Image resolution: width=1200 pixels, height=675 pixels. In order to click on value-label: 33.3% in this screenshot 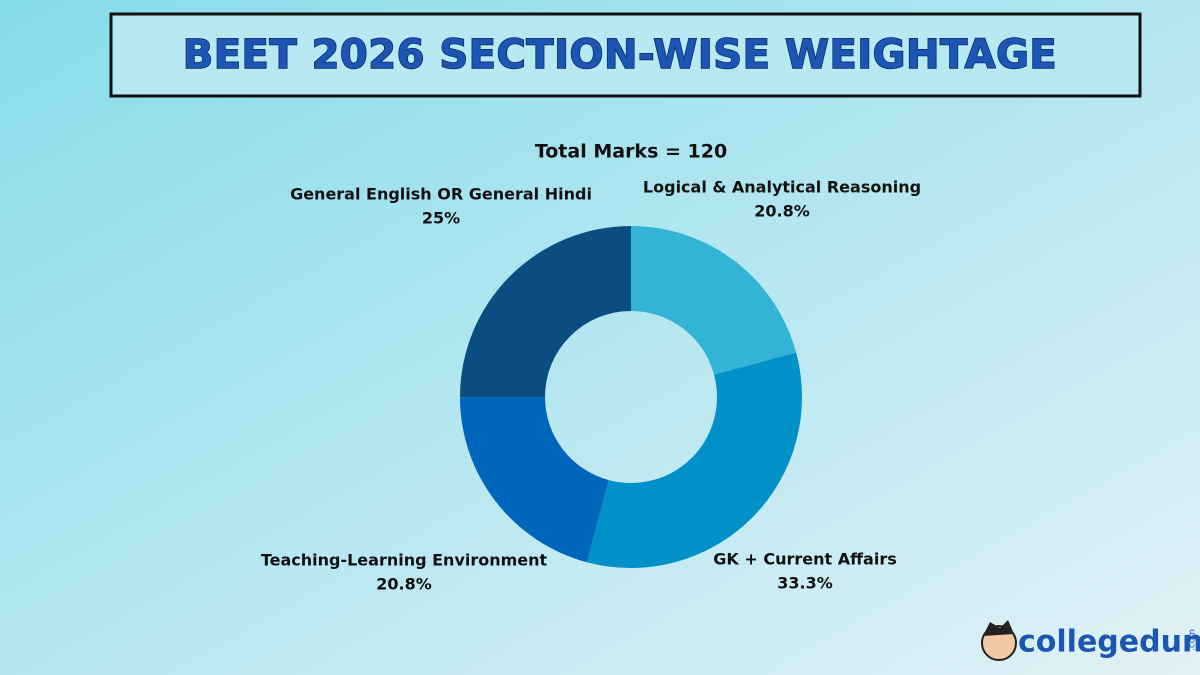, I will do `click(805, 583)`.